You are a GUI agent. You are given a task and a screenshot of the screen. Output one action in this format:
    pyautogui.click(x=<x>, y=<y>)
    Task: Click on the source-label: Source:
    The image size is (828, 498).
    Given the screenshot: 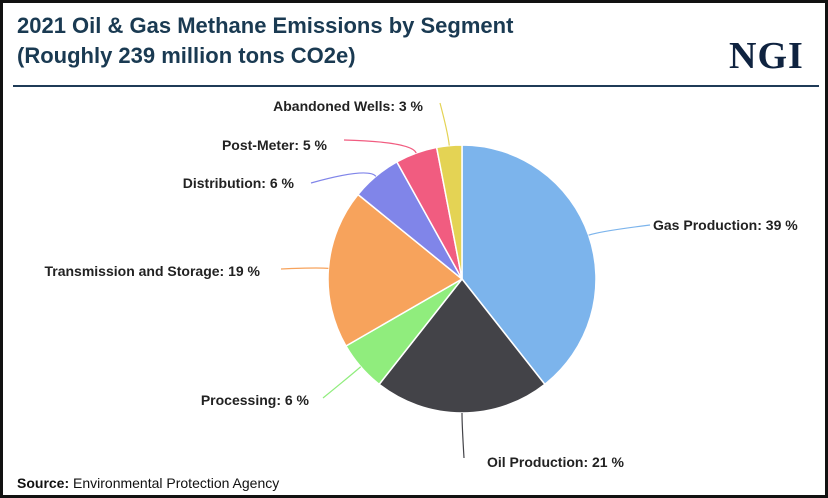 What is the action you would take?
    pyautogui.click(x=43, y=483)
    